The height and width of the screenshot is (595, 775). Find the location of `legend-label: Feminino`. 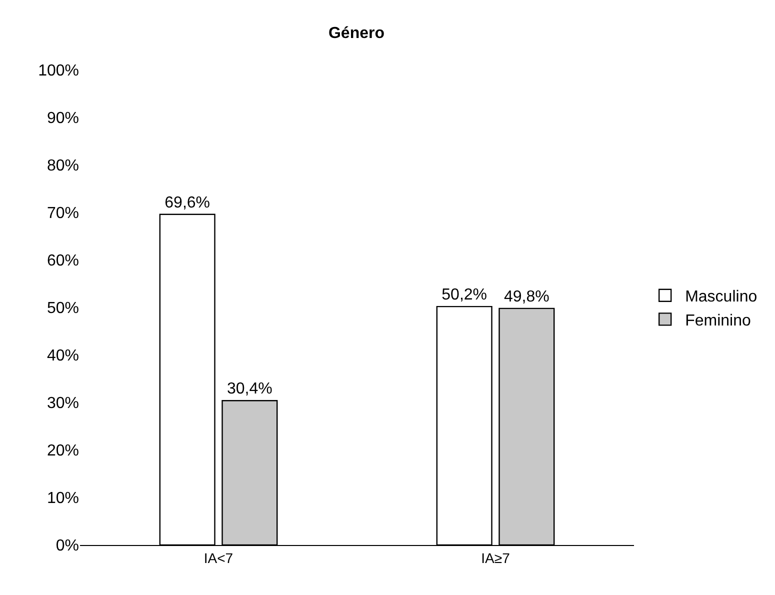

legend-label: Feminino is located at coordinates (718, 321).